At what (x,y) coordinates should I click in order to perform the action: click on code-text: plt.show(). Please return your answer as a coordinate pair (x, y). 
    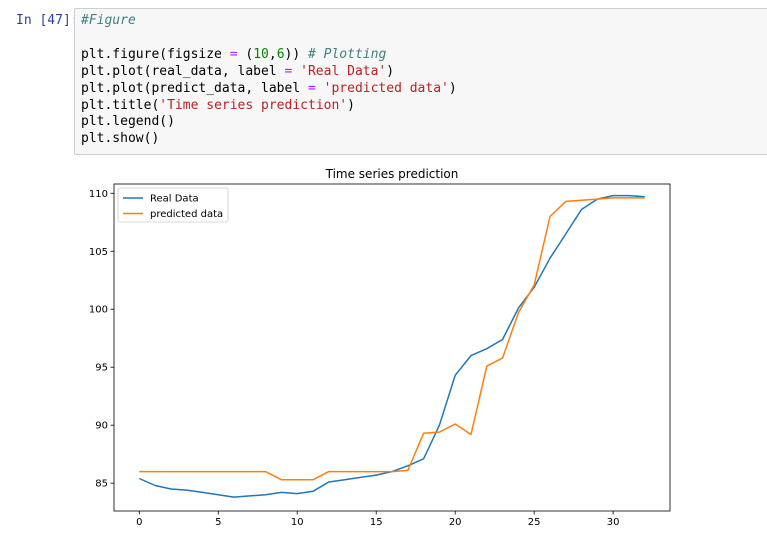
    Looking at the image, I should click on (120, 139).